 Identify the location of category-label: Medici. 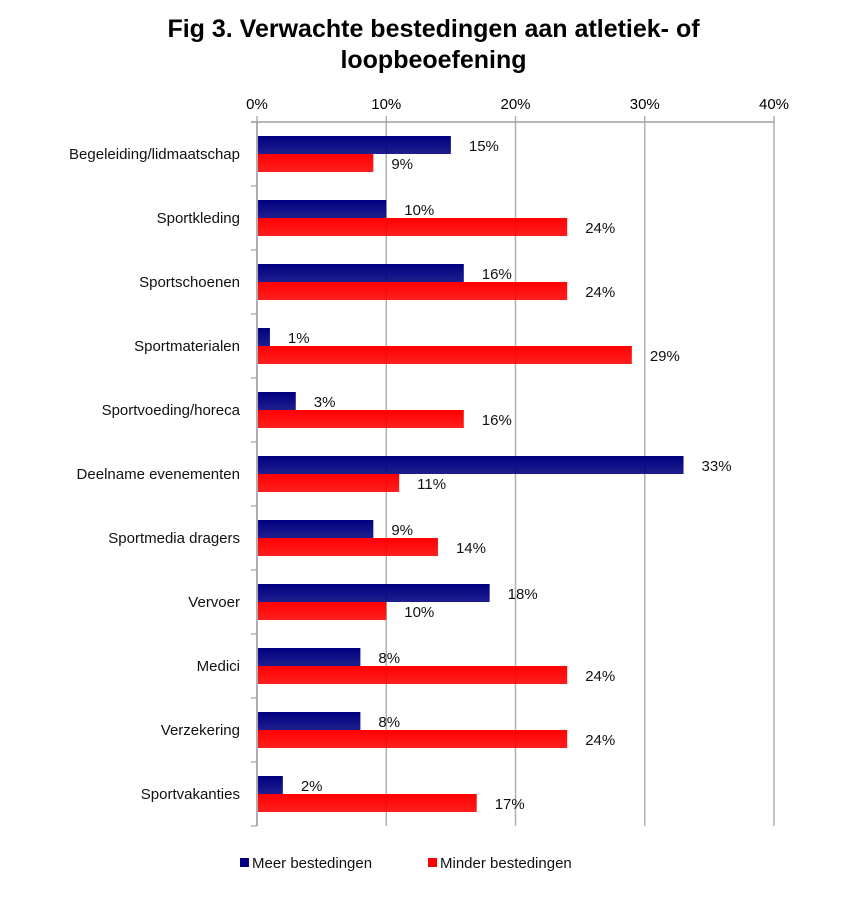
(218, 666).